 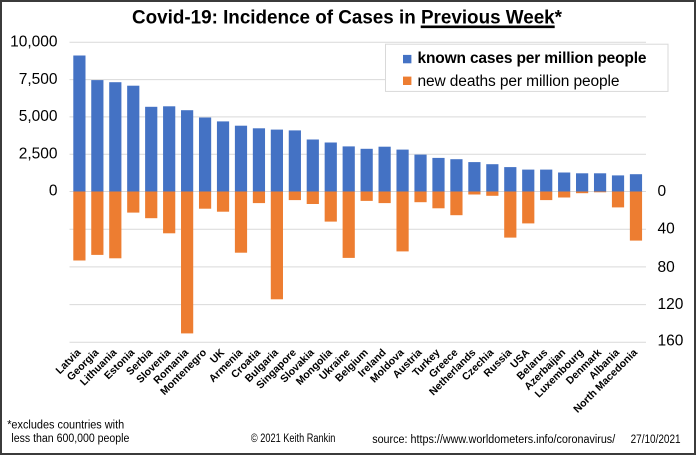 What do you see at coordinates (38, 116) in the screenshot?
I see `svg-text: 5,000` at bounding box center [38, 116].